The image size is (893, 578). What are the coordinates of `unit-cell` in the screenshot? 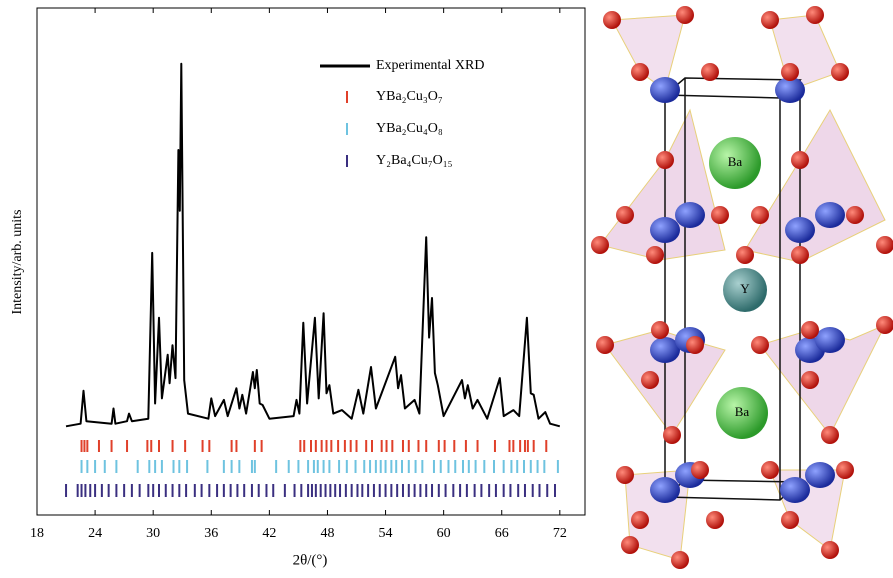 It's located at (732, 289).